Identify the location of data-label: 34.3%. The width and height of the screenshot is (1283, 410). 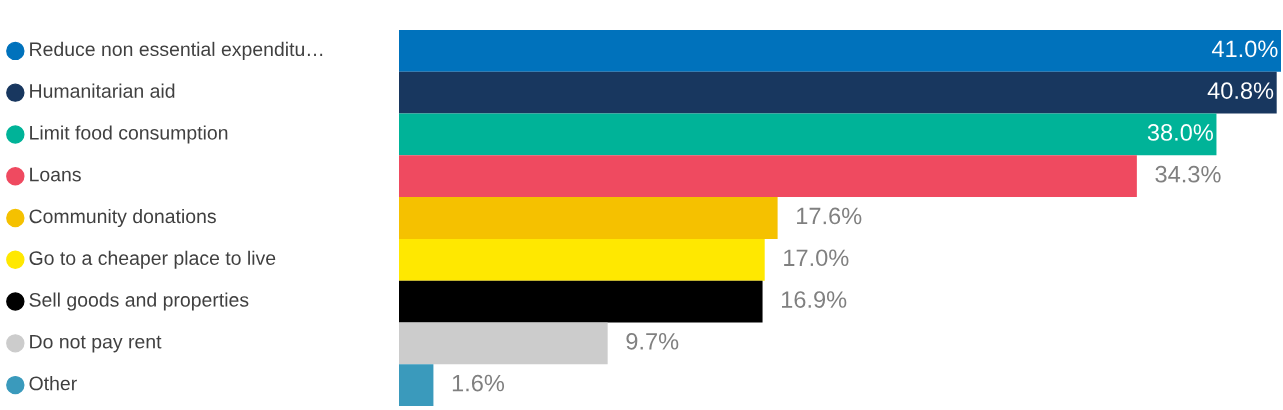
(1188, 174).